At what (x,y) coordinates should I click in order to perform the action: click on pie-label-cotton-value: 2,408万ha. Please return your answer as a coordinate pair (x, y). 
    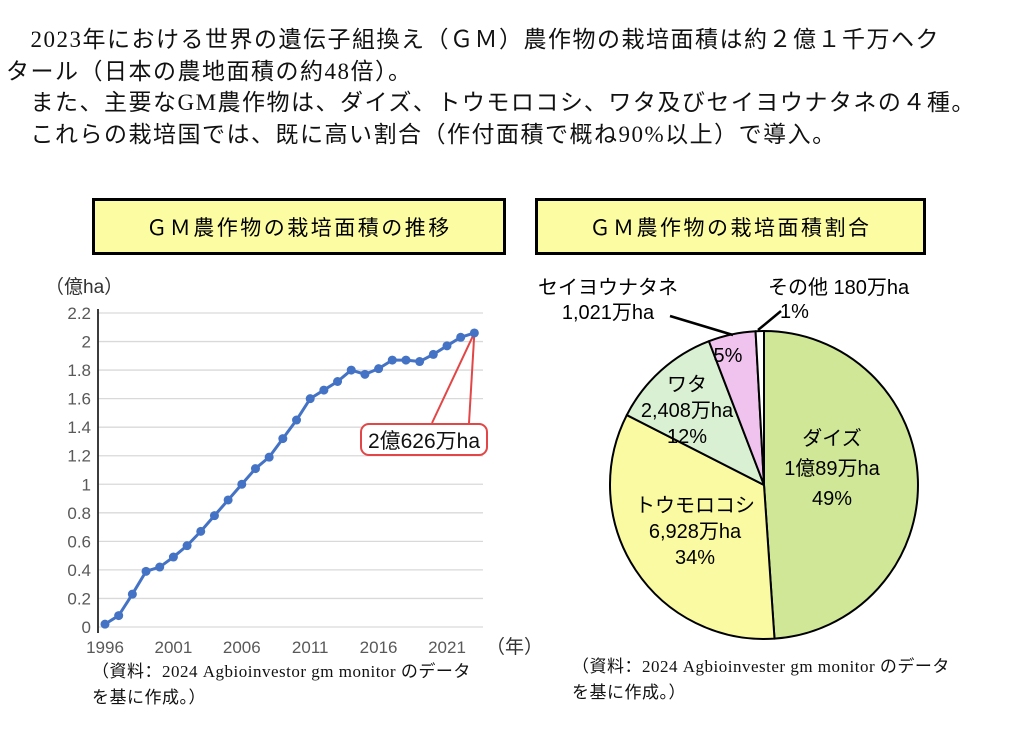
    Looking at the image, I should click on (687, 411).